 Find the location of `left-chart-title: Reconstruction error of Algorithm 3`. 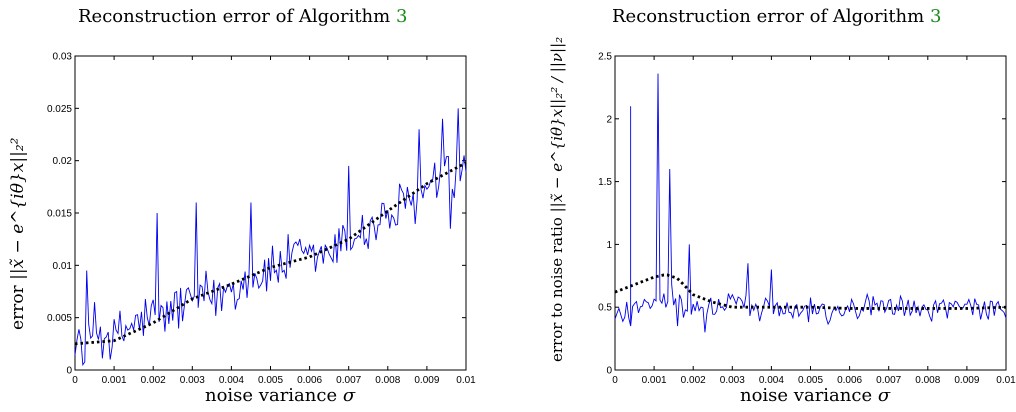

left-chart-title: Reconstruction error of Algorithm 3 is located at coordinates (242, 16).